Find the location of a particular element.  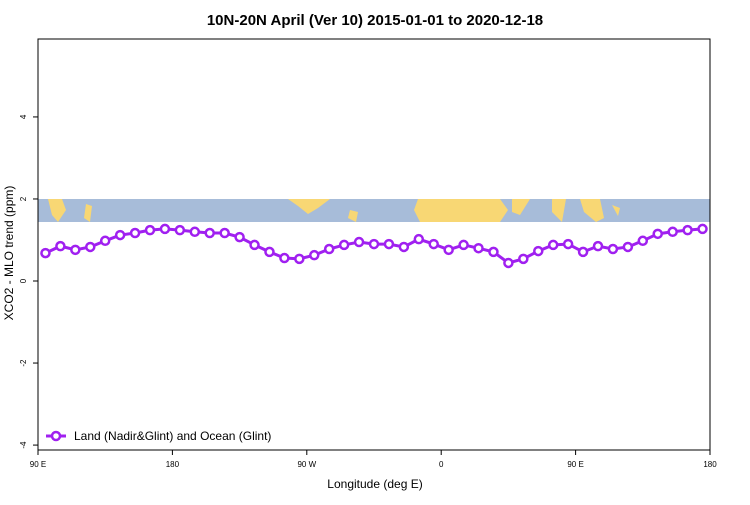

x-tick-label: 90 W is located at coordinates (306, 464).